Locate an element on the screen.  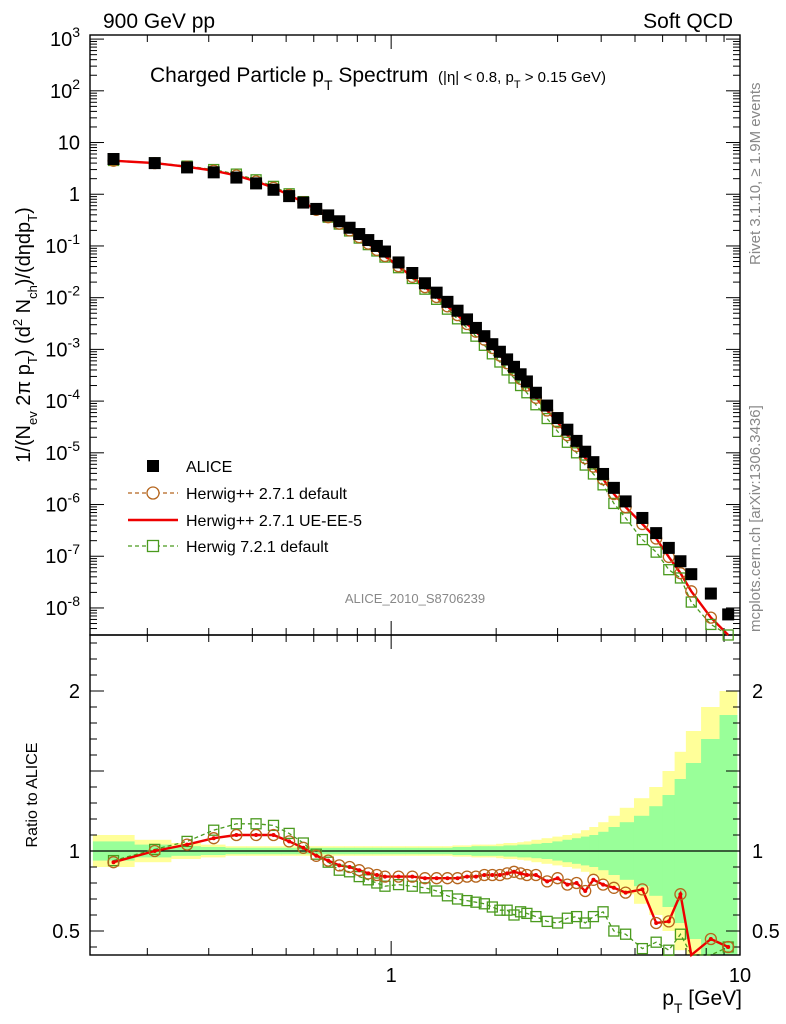
main-y-tick-label: 10⁻³ is located at coordinates (62, 347).